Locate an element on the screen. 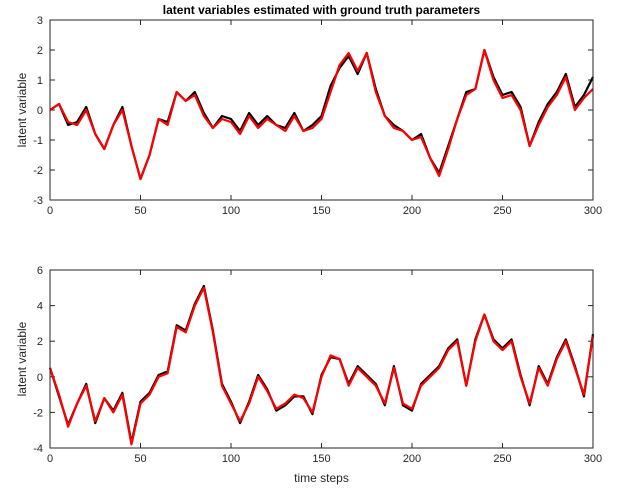 The width and height of the screenshot is (619, 494). y-tick-label: -1 is located at coordinates (38, 141).